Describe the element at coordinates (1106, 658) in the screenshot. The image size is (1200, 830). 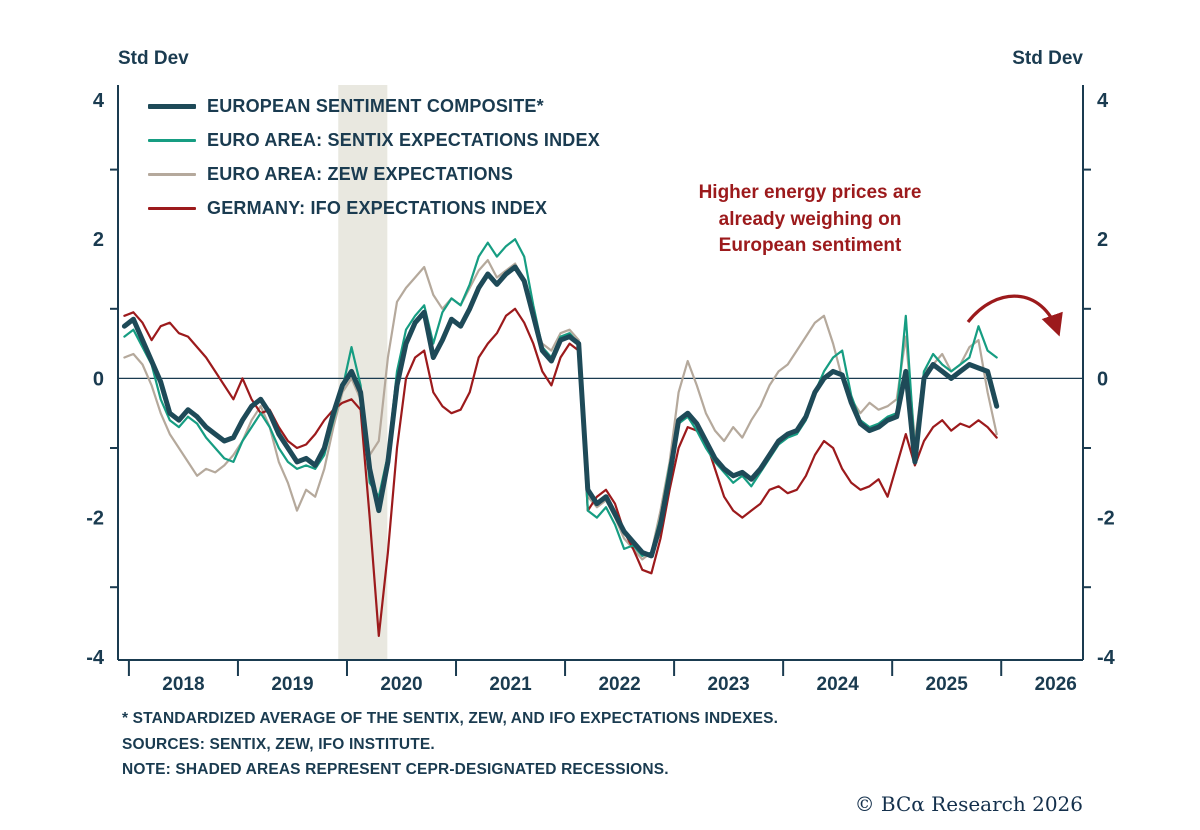
I see `y-tick-label-right: -4` at that location.